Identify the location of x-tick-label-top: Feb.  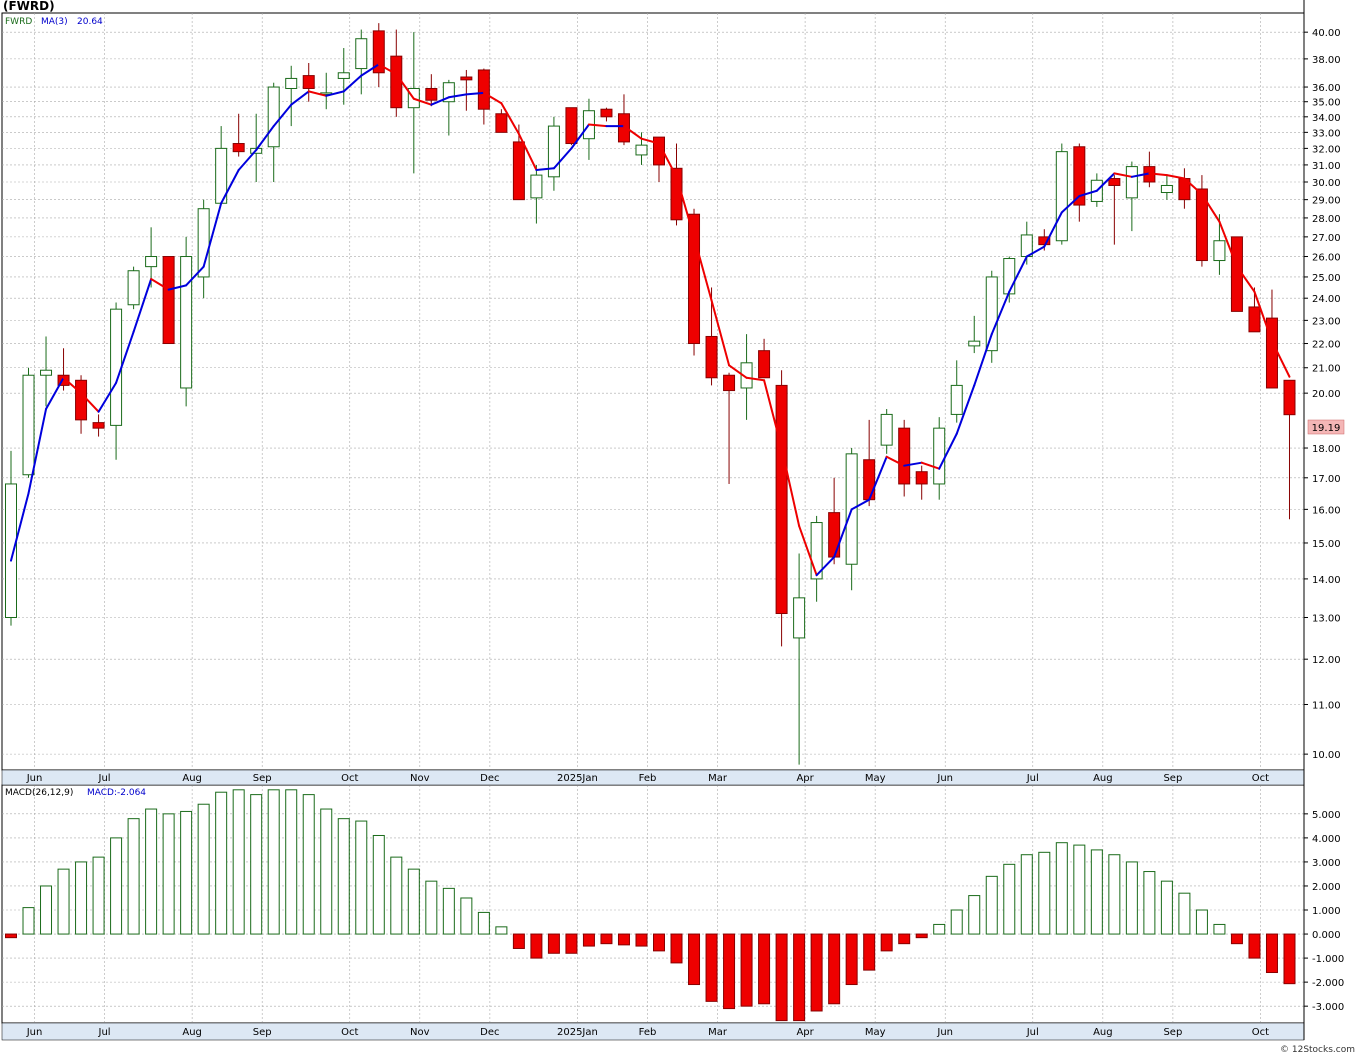
(648, 778).